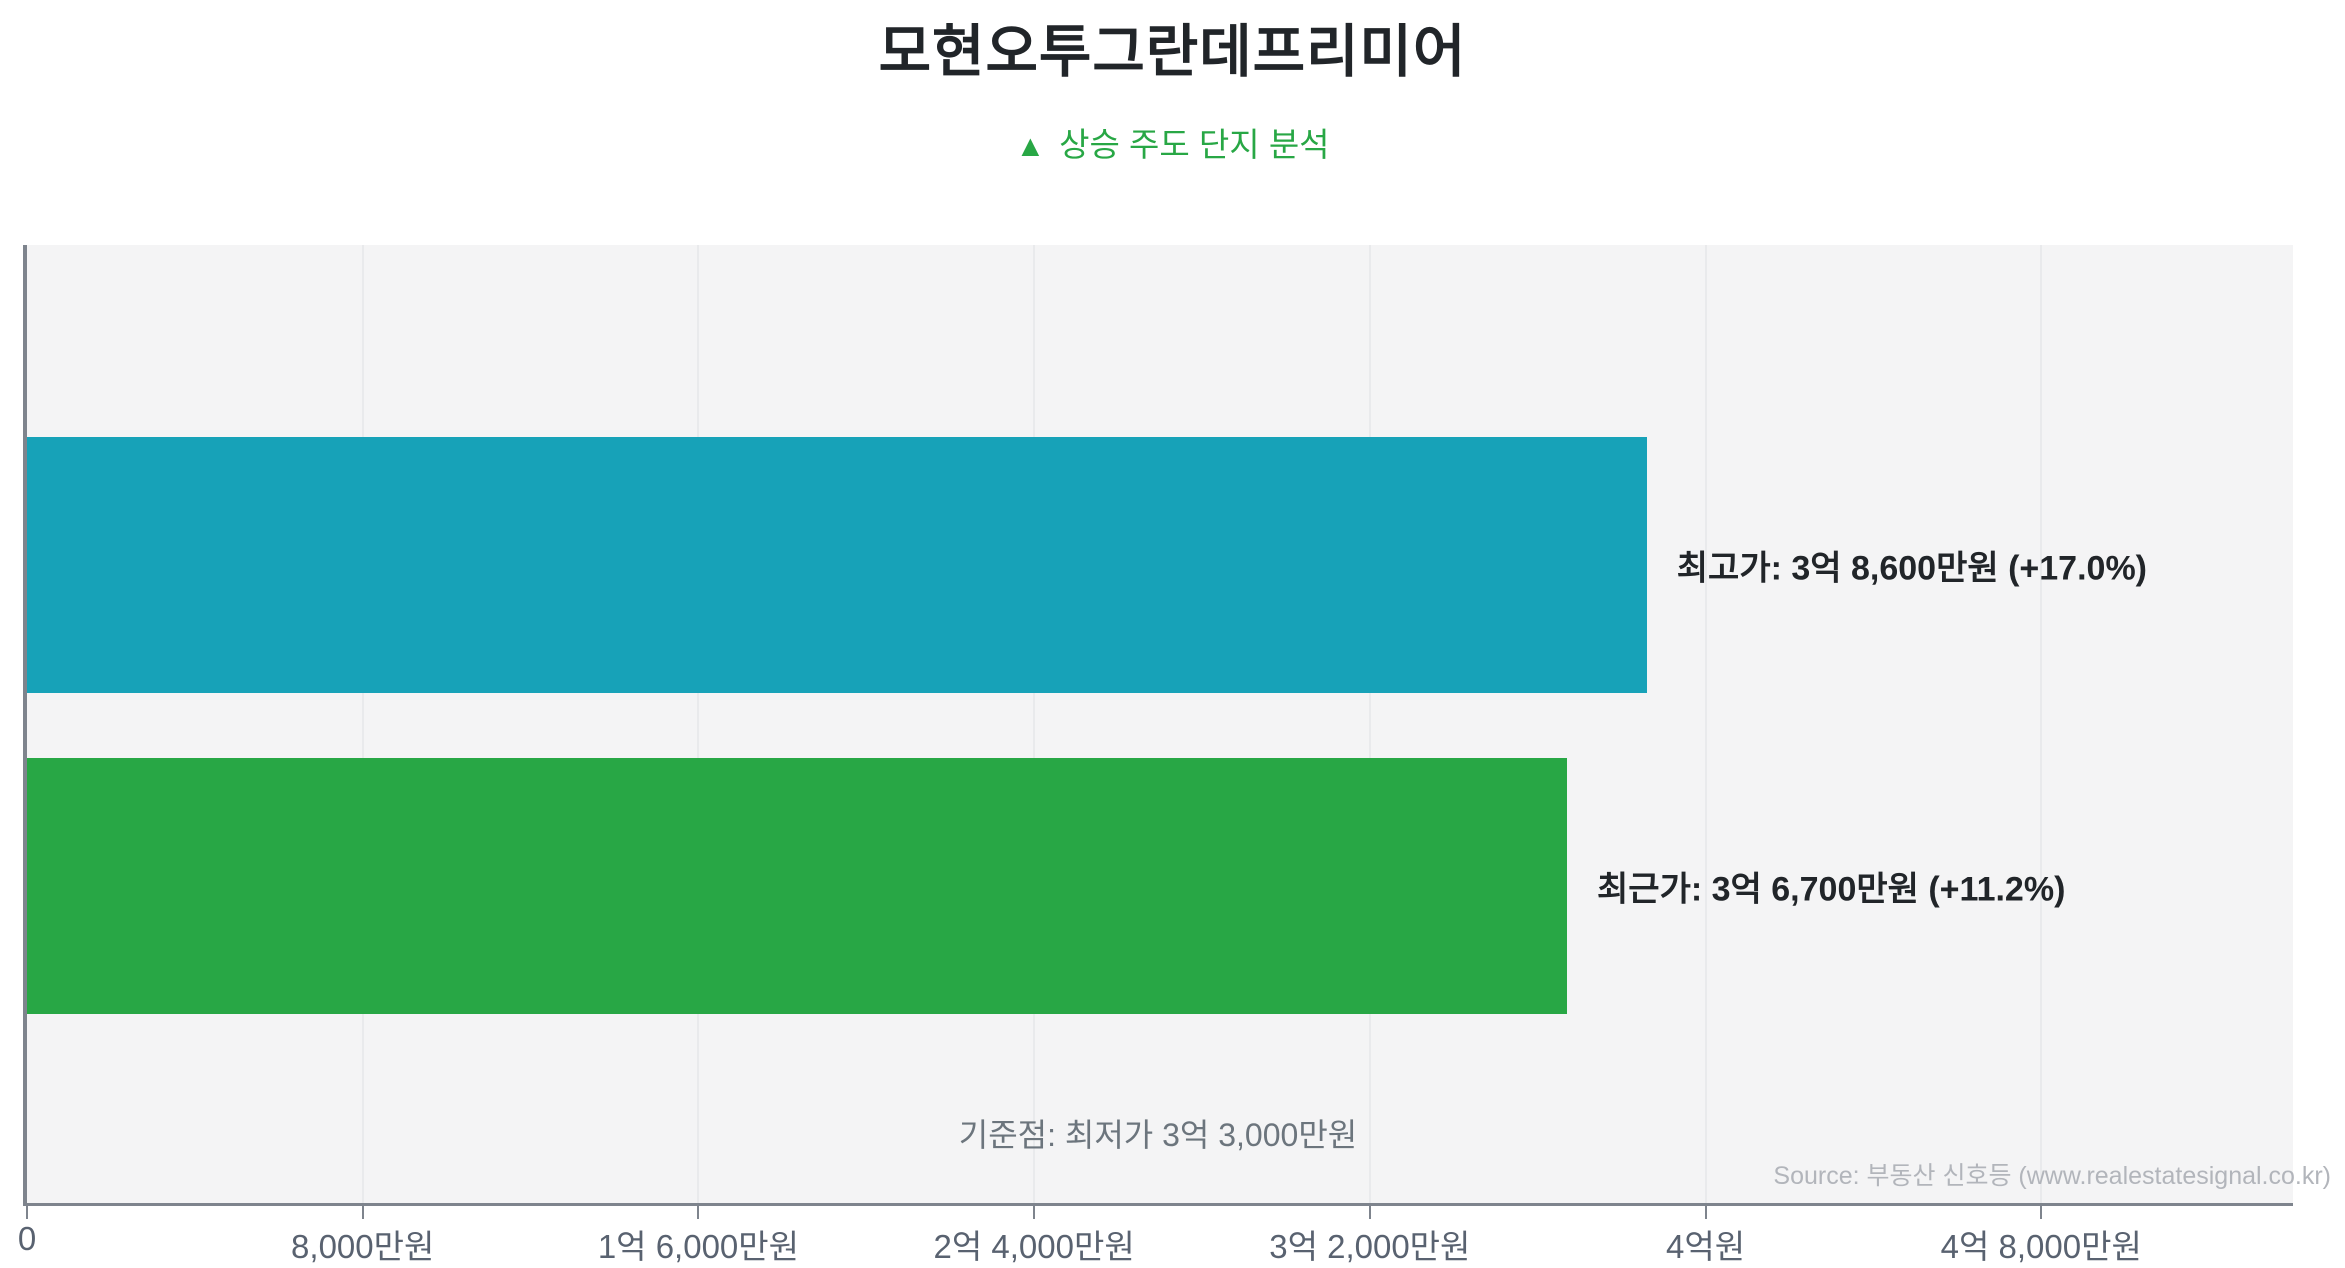 The width and height of the screenshot is (2345, 1268). What do you see at coordinates (1705, 1246) in the screenshot?
I see `x-tick-label: 4억원` at bounding box center [1705, 1246].